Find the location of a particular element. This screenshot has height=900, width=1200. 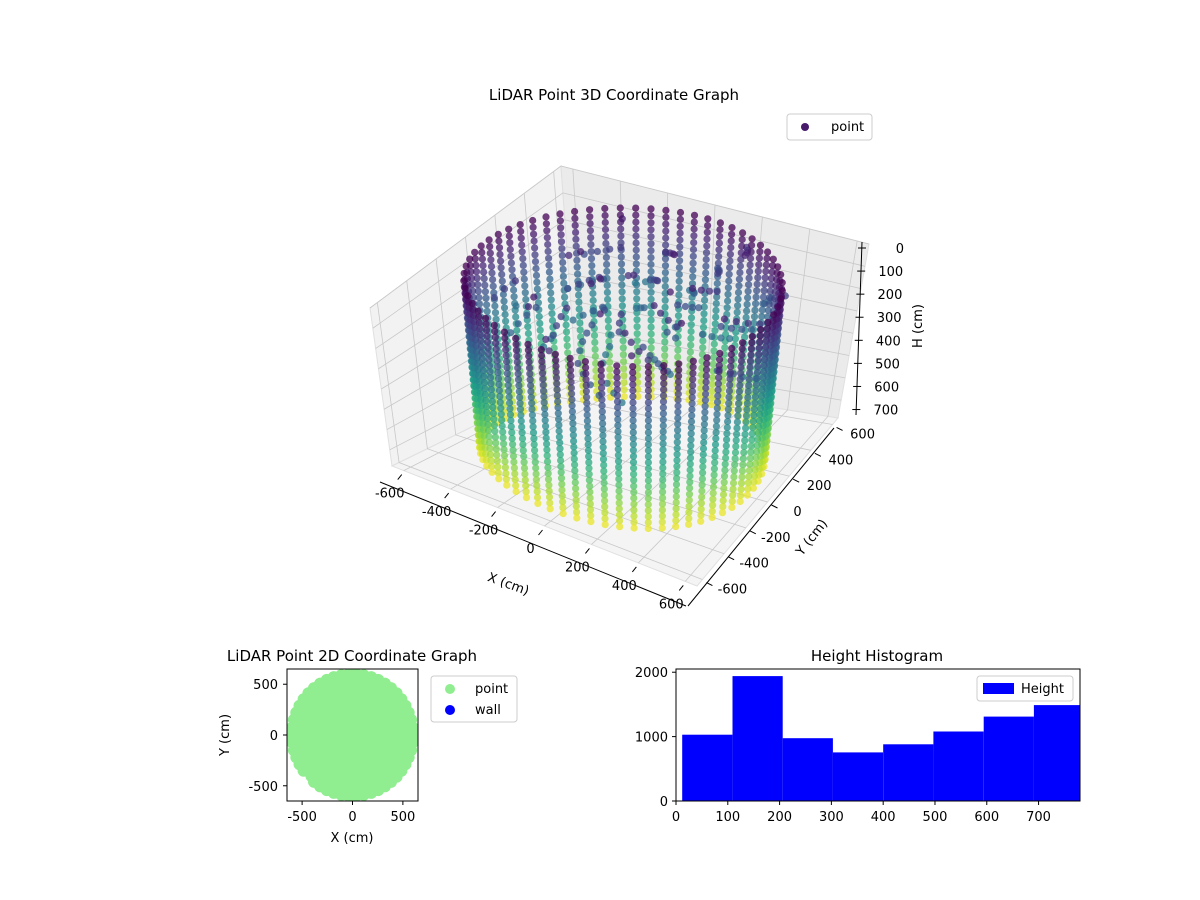

y-tick-label-hist: 0 is located at coordinates (664, 802).